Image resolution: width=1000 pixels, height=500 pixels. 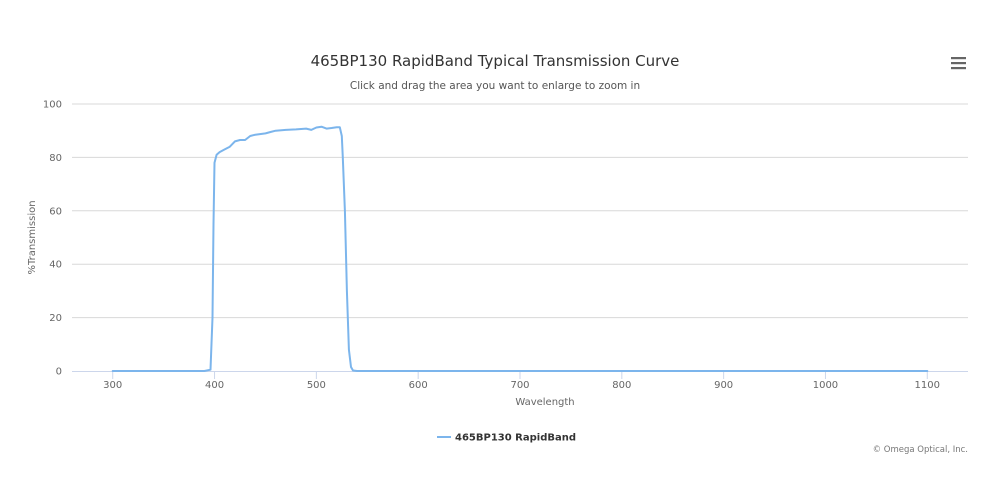 What do you see at coordinates (920, 450) in the screenshot?
I see `credits-text: © Omega Optical, Inc.` at bounding box center [920, 450].